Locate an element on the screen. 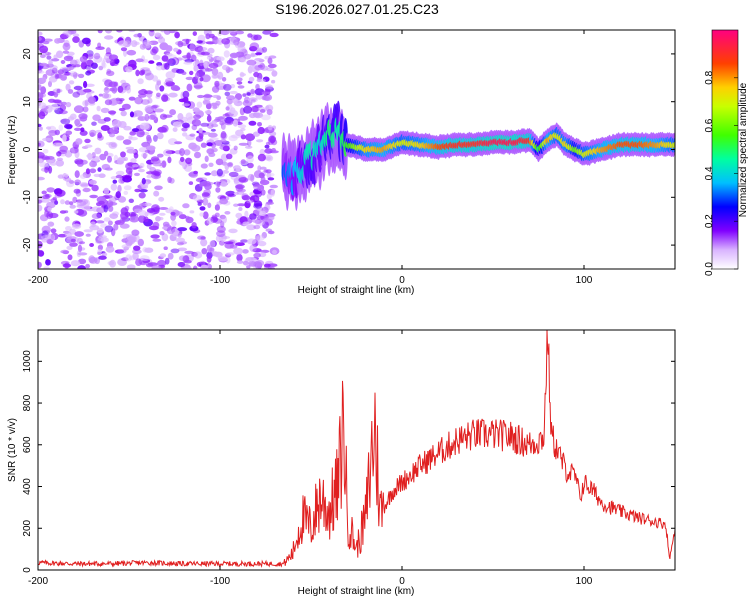  x-tick-label: -100 is located at coordinates (220, 581).